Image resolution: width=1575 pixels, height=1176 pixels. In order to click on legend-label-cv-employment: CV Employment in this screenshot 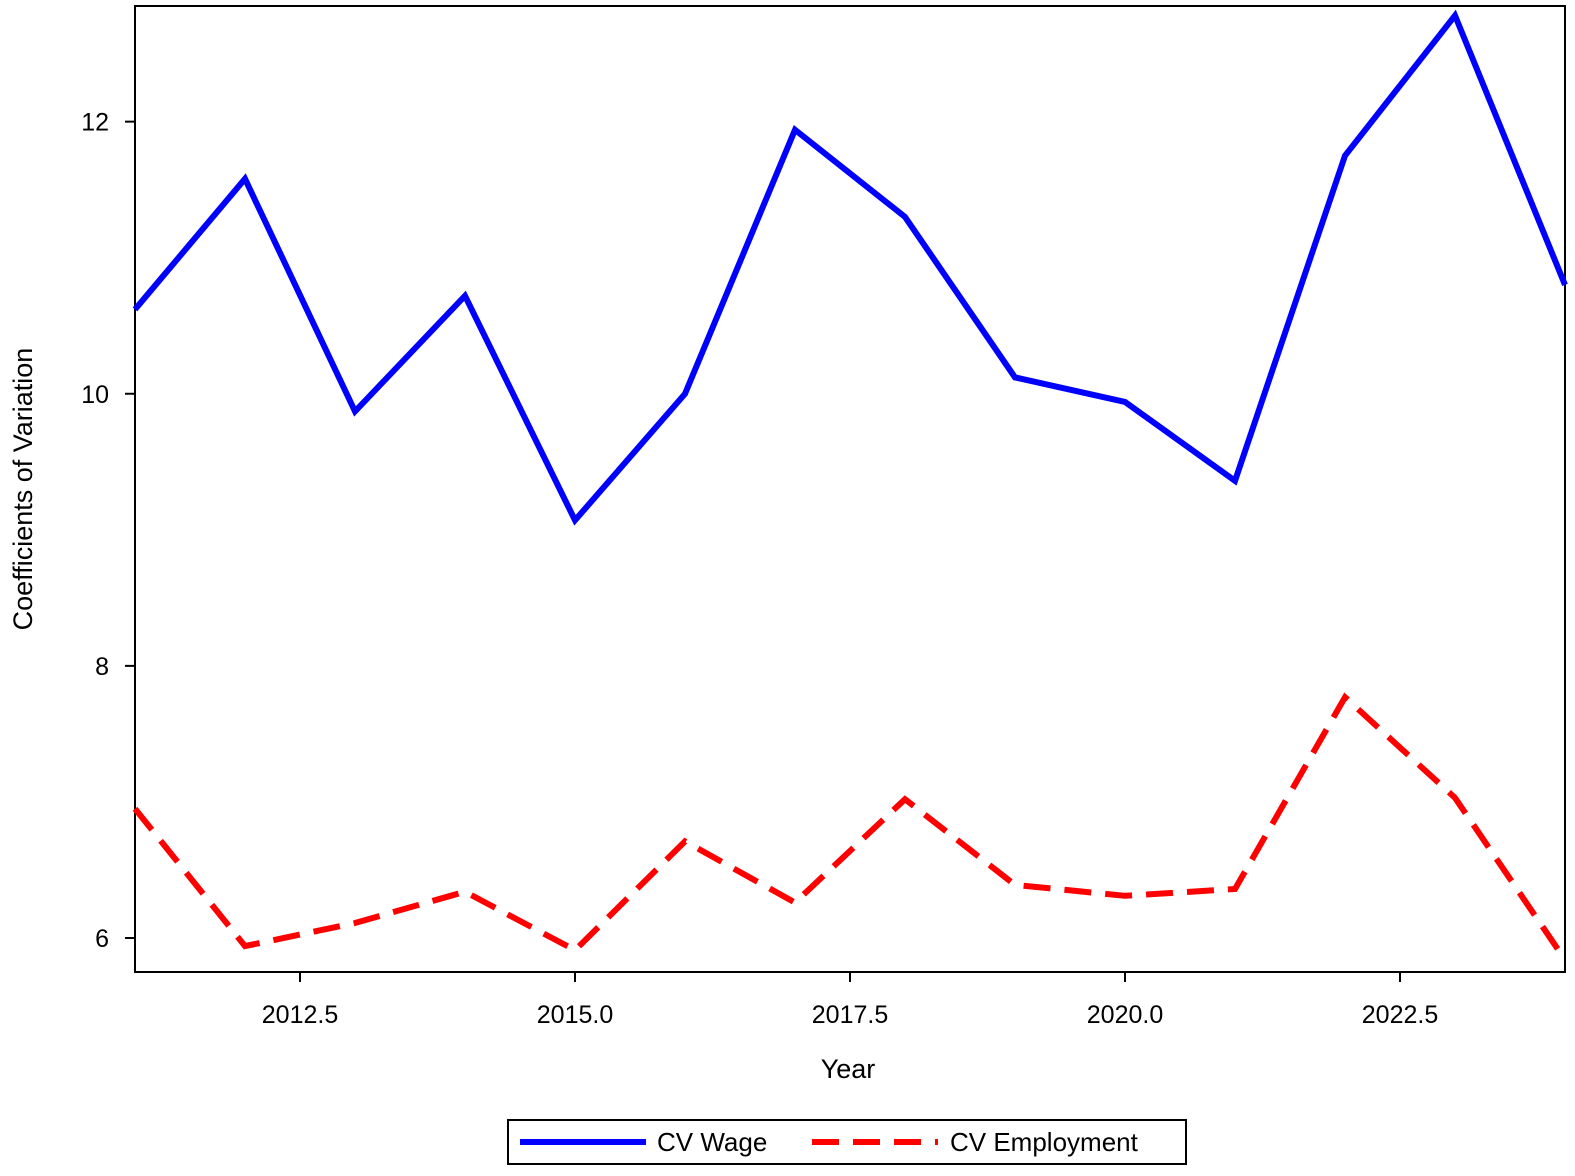, I will do `click(1044, 1142)`.